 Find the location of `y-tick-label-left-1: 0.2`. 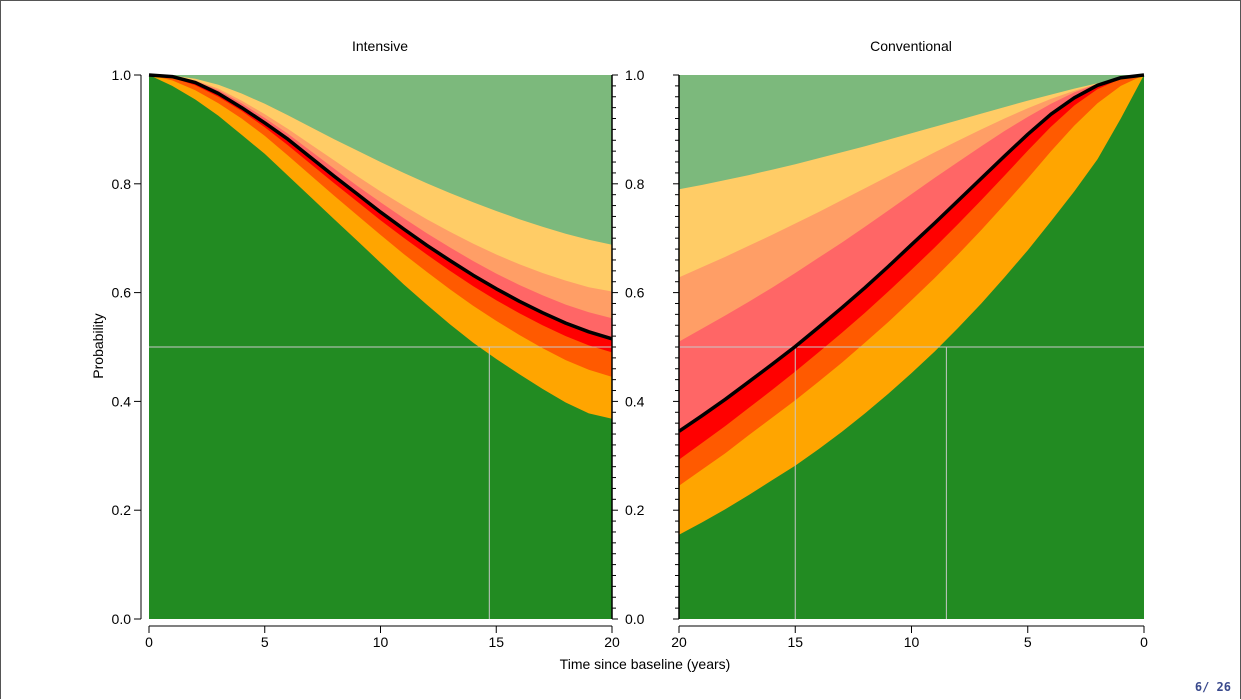

y-tick-label-left-1: 0.2 is located at coordinates (122, 510).